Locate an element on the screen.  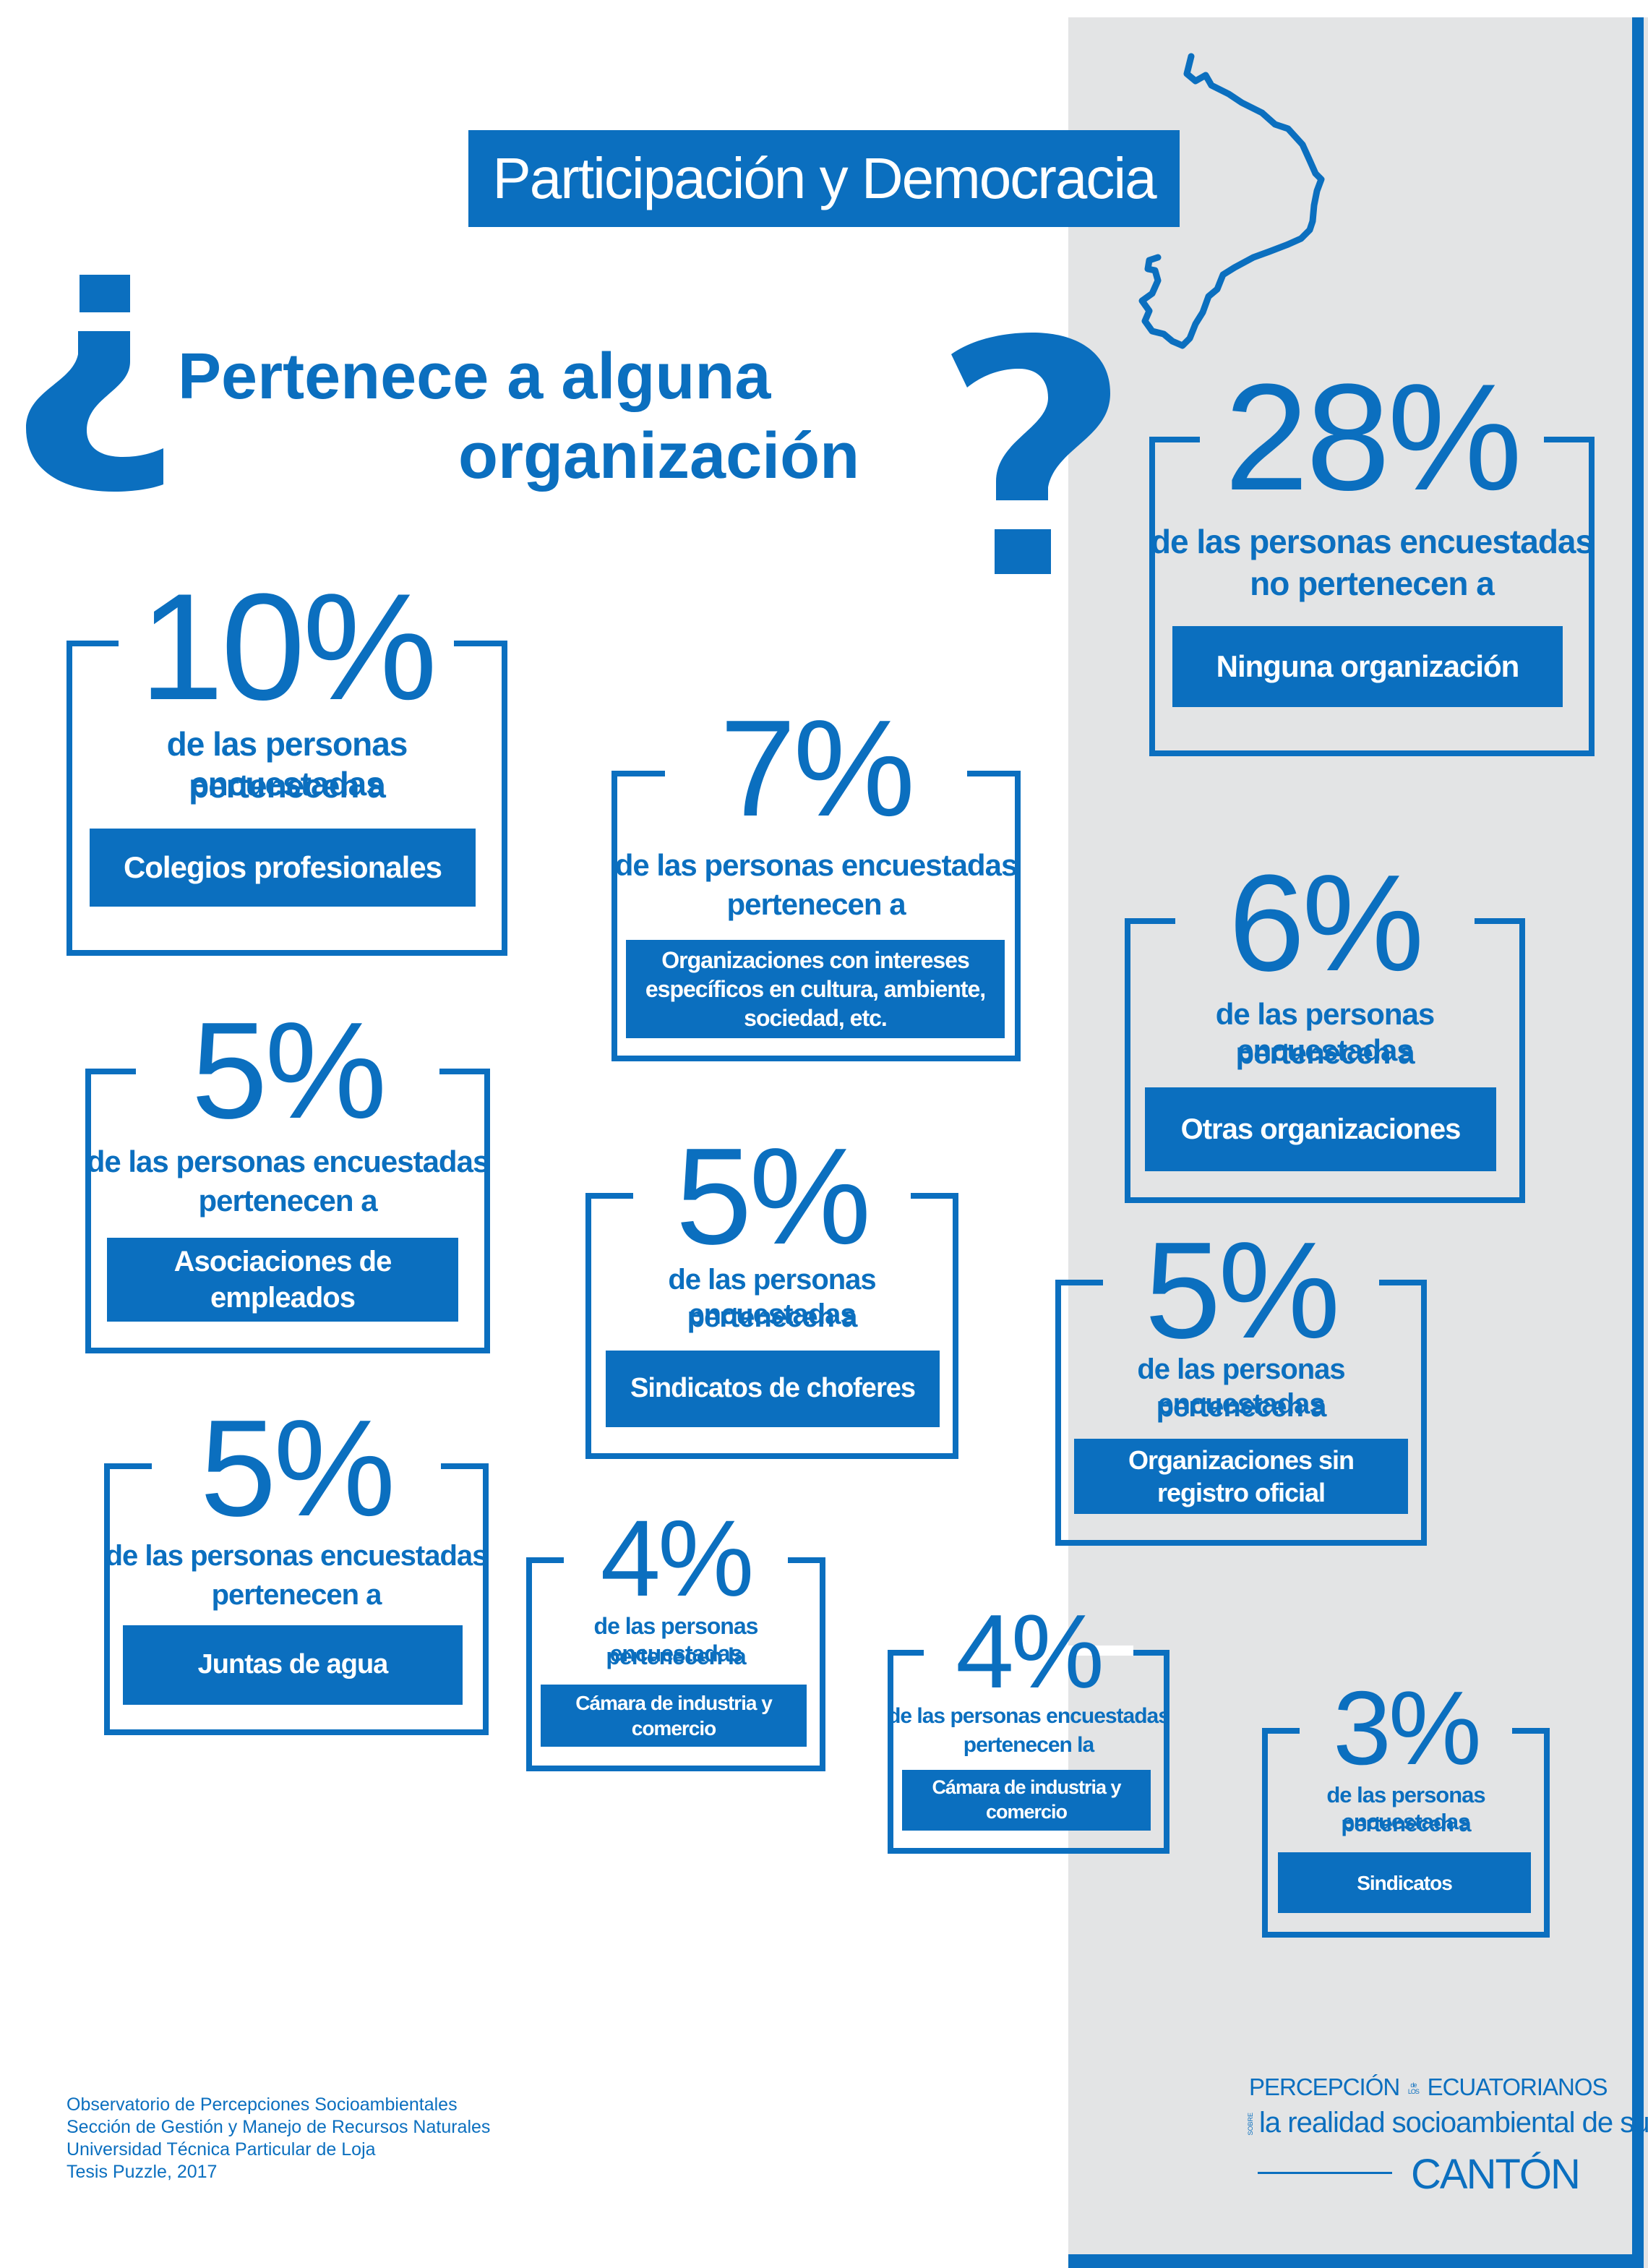
credit-line: Tesis Puzzle, 2017 is located at coordinates (142, 2172).